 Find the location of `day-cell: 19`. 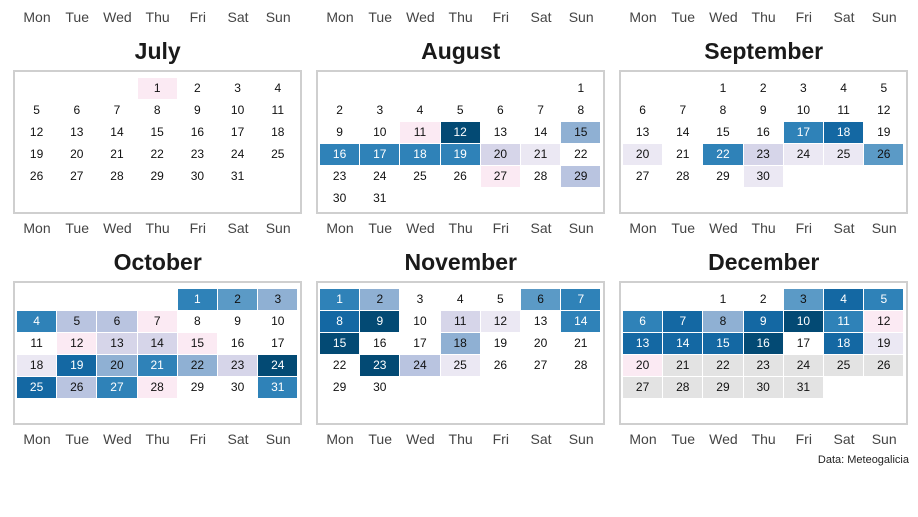

day-cell: 19 is located at coordinates (884, 343).